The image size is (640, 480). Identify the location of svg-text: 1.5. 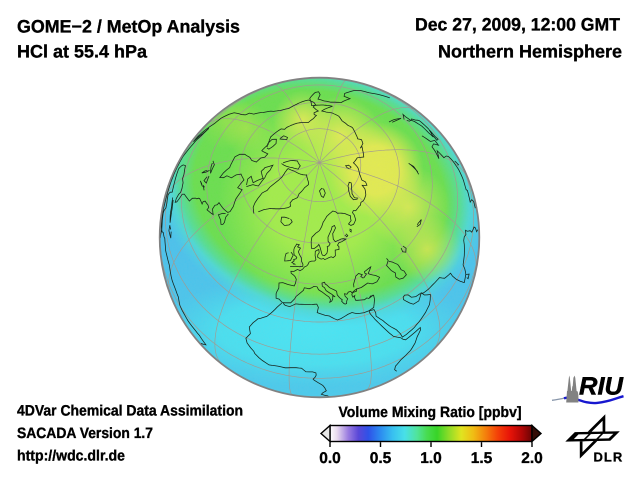
(482, 458).